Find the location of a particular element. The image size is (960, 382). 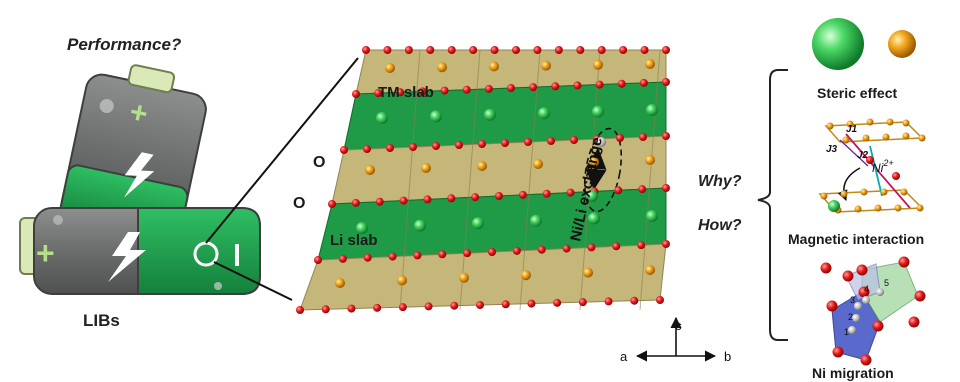

battery-front: + is located at coordinates (140, 251).